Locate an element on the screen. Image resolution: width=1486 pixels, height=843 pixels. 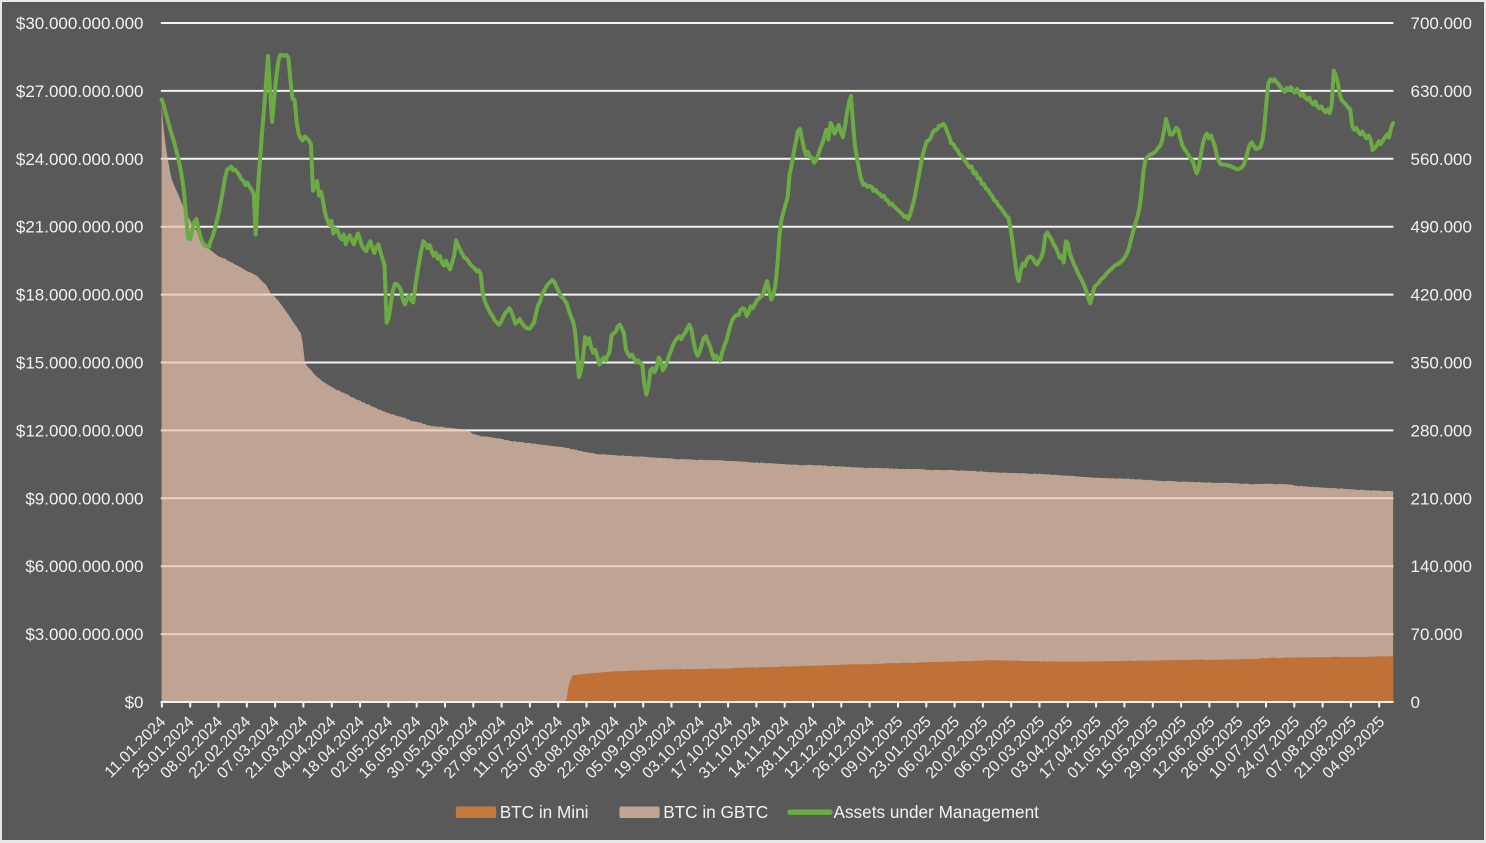
svg-text: $27.000.000.000 is located at coordinates (80, 91).